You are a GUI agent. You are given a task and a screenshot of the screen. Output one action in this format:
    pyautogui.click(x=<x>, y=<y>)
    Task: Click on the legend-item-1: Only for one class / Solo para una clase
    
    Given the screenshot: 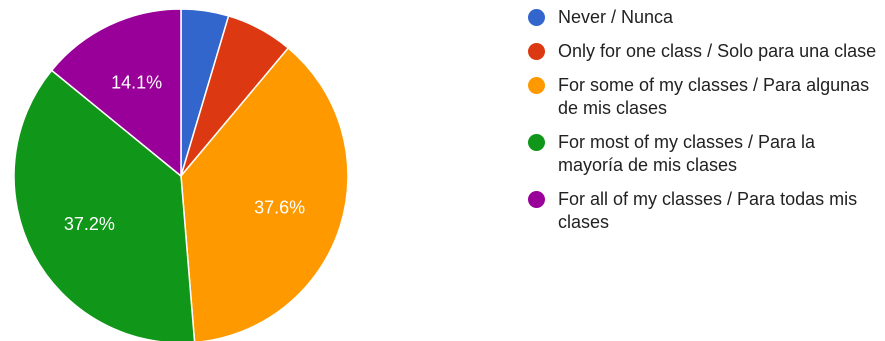 What is the action you would take?
    pyautogui.click(x=704, y=51)
    